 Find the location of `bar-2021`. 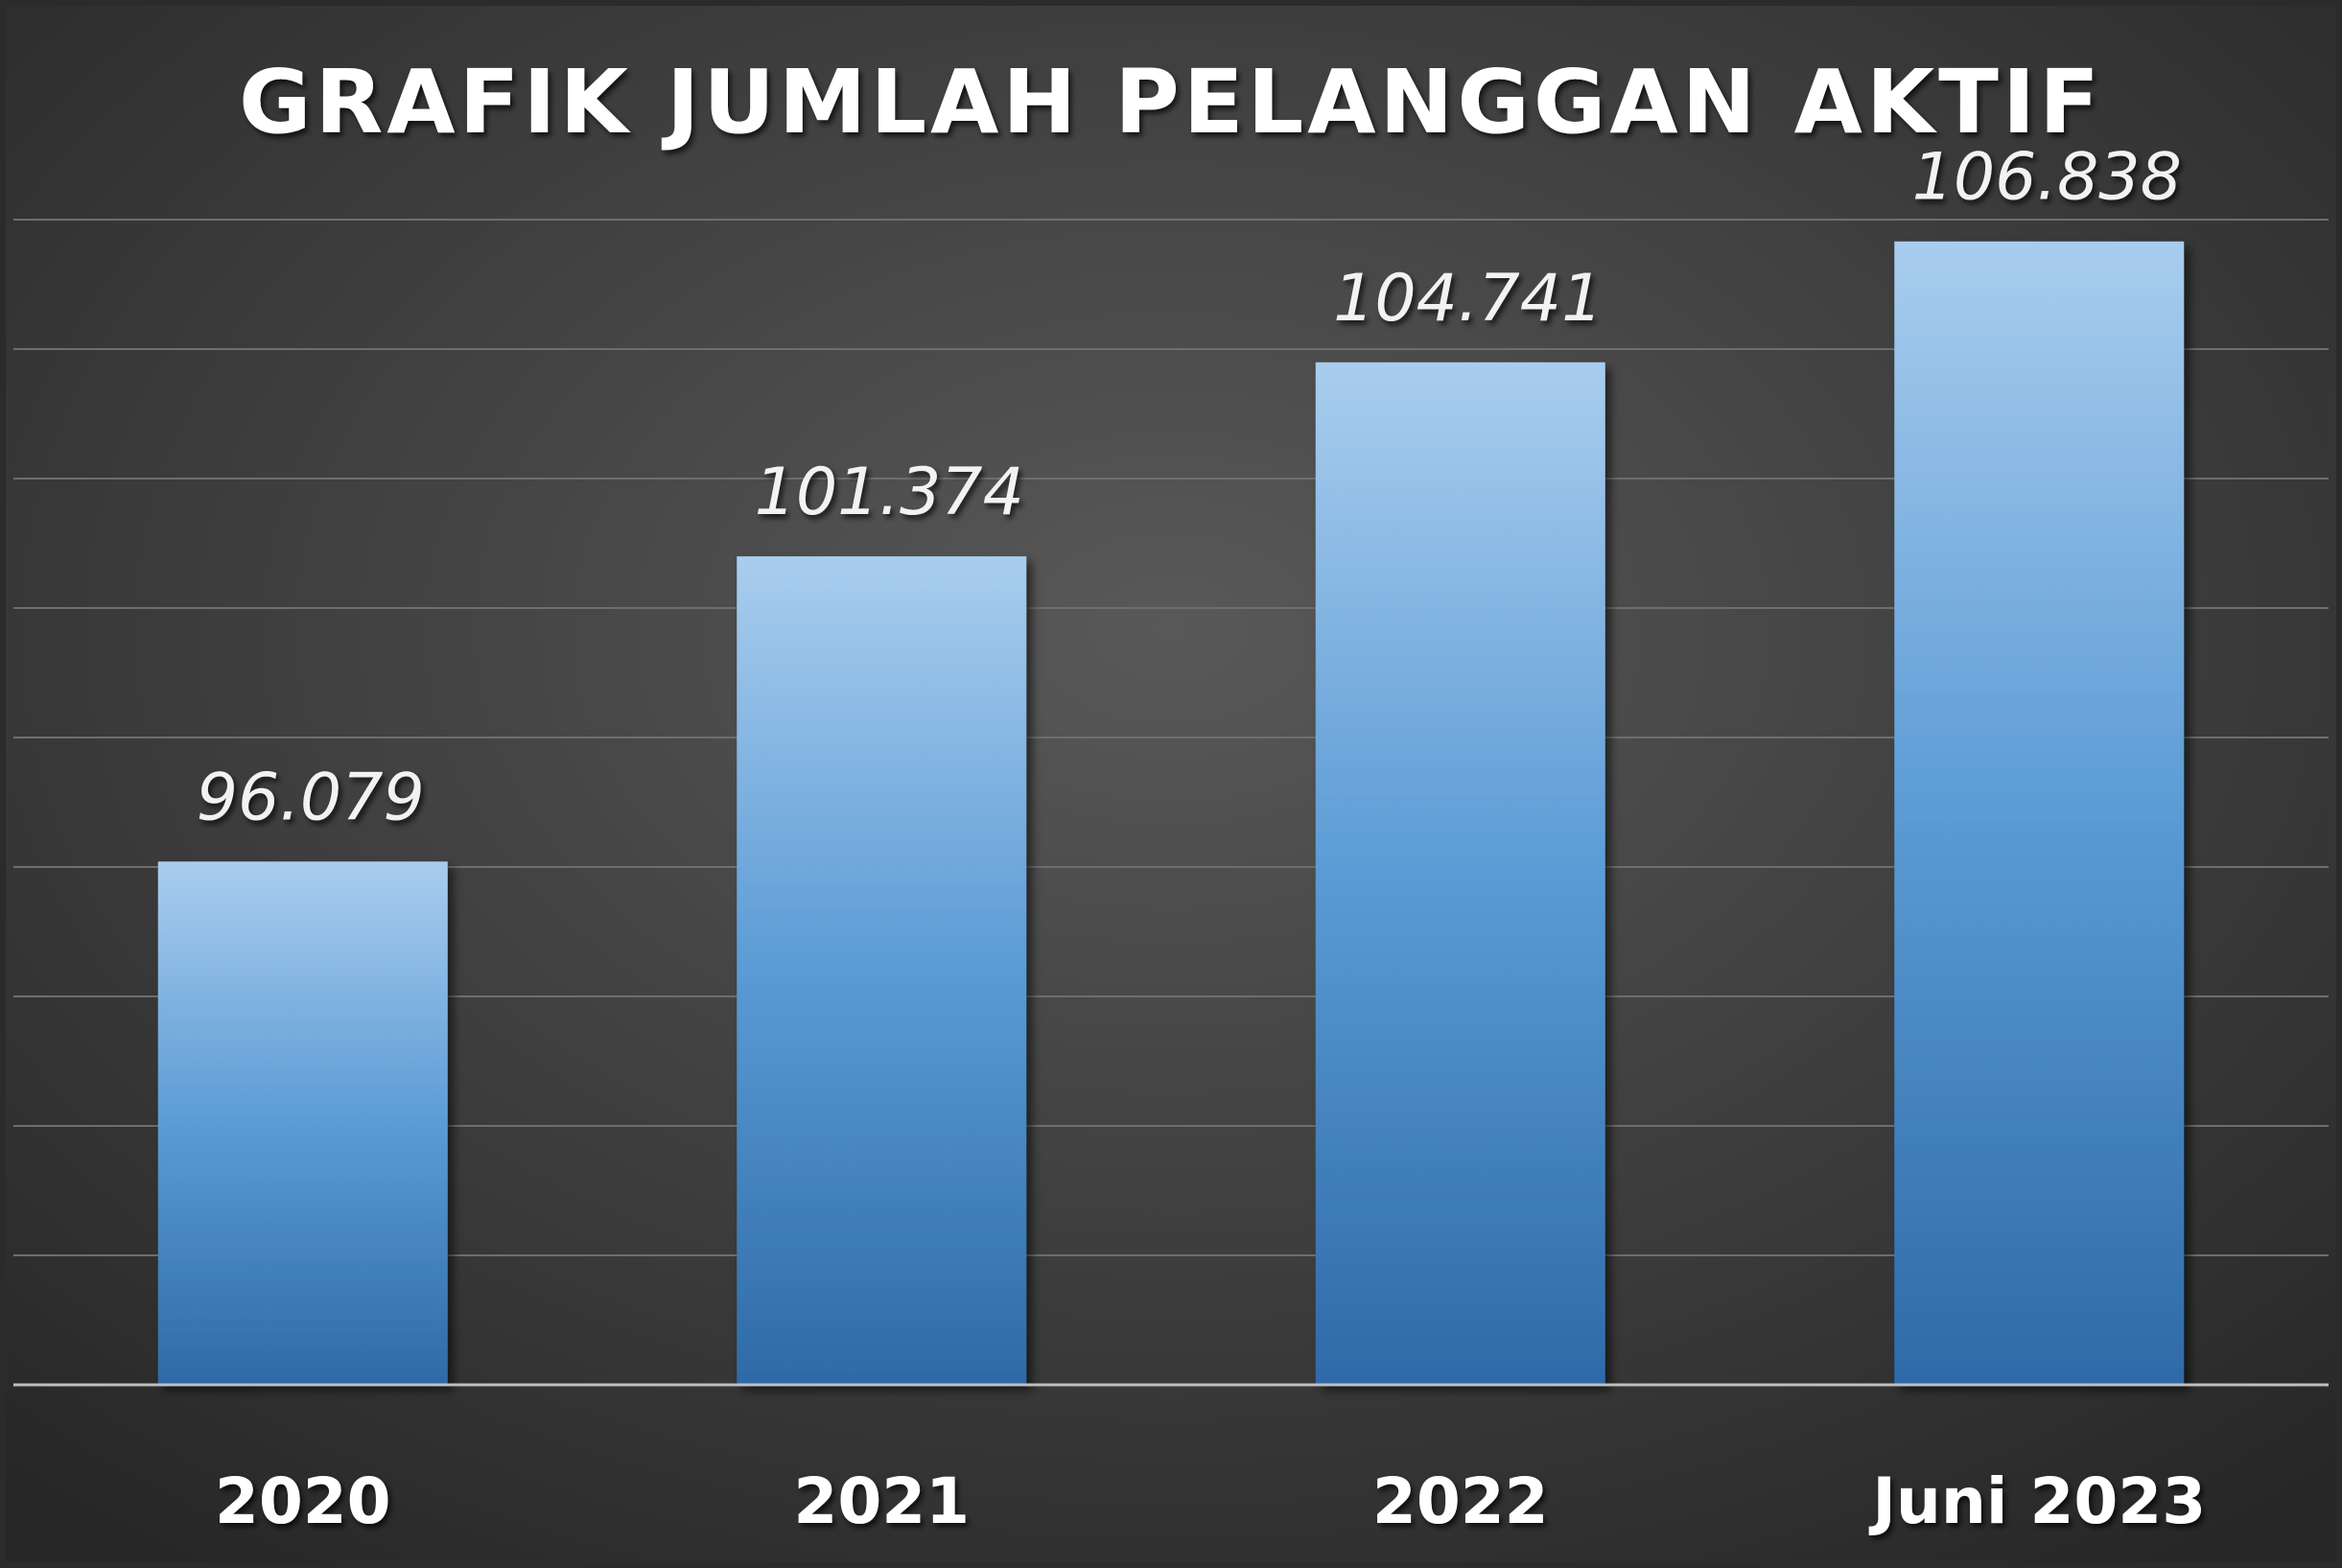

bar-2021 is located at coordinates (882, 971).